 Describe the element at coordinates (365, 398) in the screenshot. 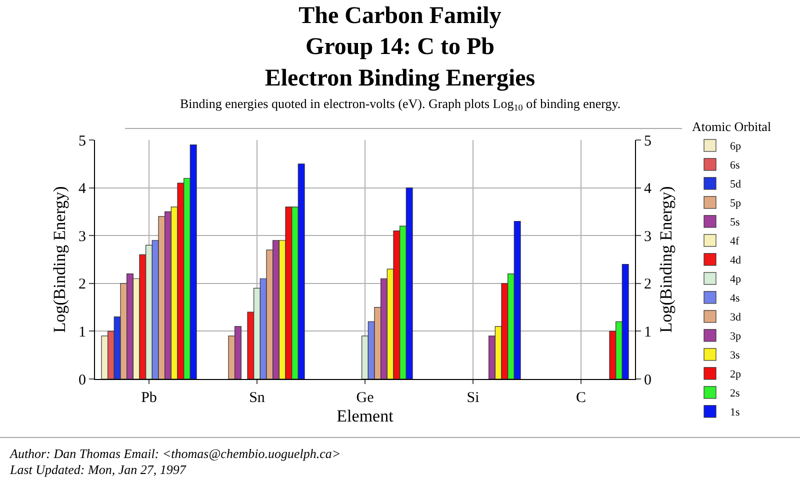

I see `x-tick-label: Ge` at that location.